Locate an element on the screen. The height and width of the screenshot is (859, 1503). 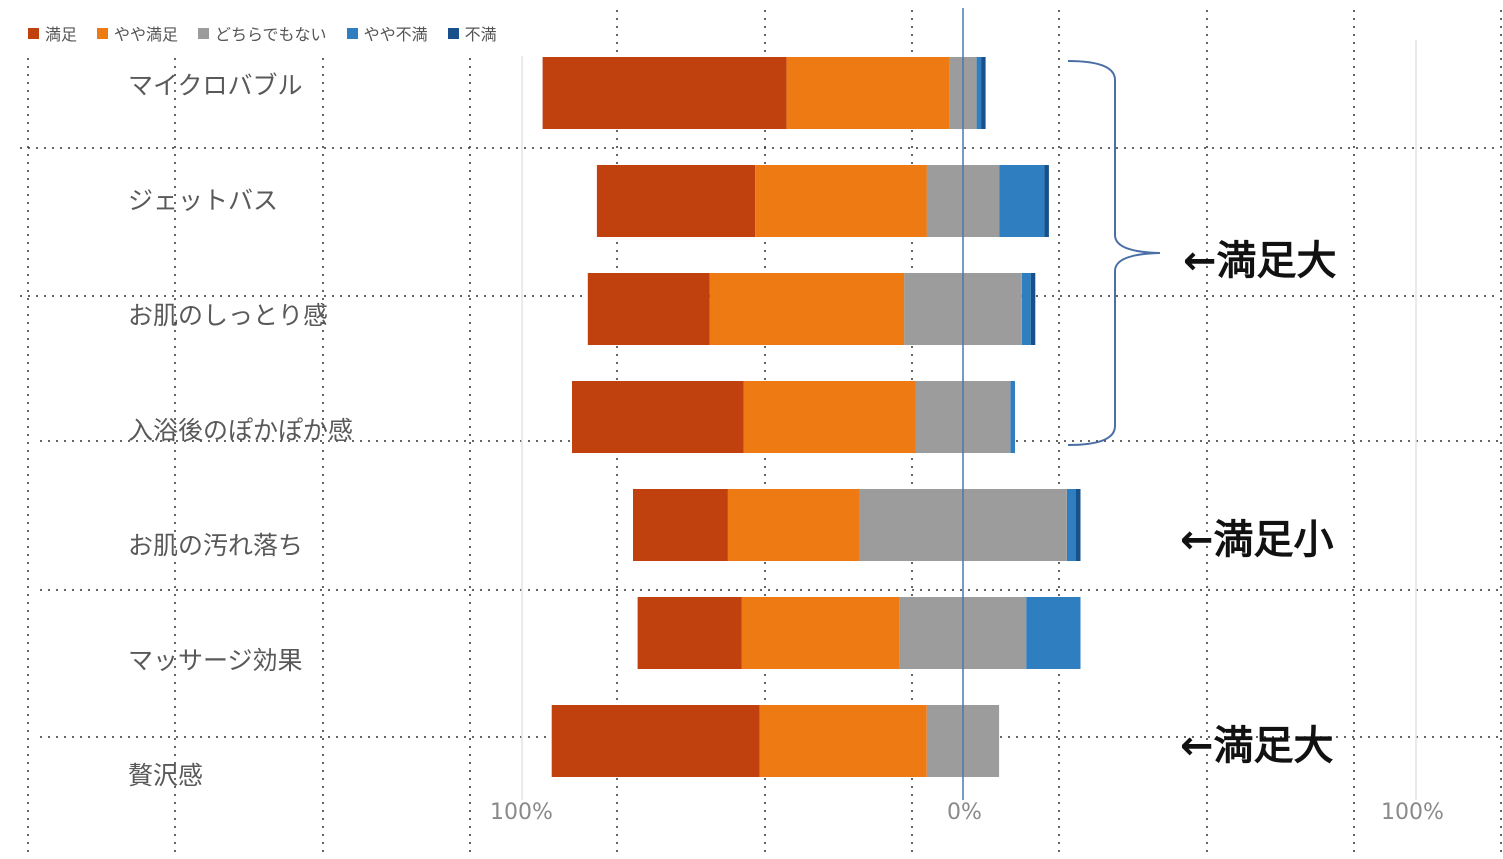
annotation: ←満足小 is located at coordinates (1257, 540).